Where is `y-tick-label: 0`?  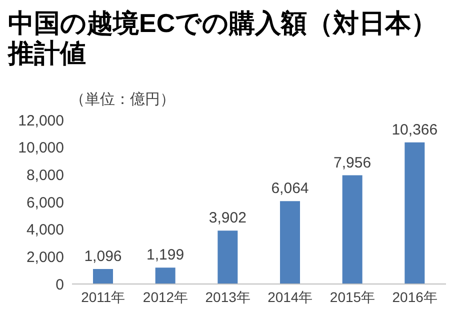 y-tick-label: 0 is located at coordinates (60, 285).